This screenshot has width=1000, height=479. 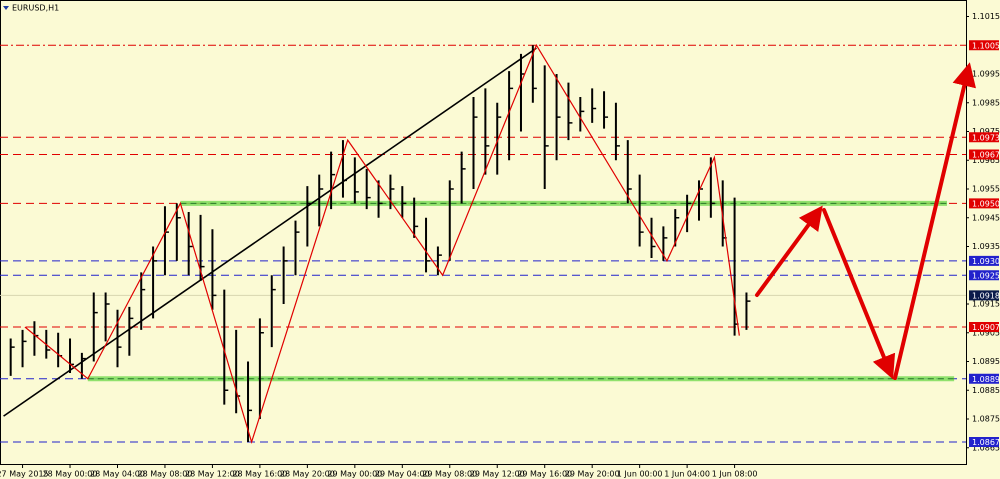 I want to click on y-tick-label: 1.0905, so click(x=986, y=332).